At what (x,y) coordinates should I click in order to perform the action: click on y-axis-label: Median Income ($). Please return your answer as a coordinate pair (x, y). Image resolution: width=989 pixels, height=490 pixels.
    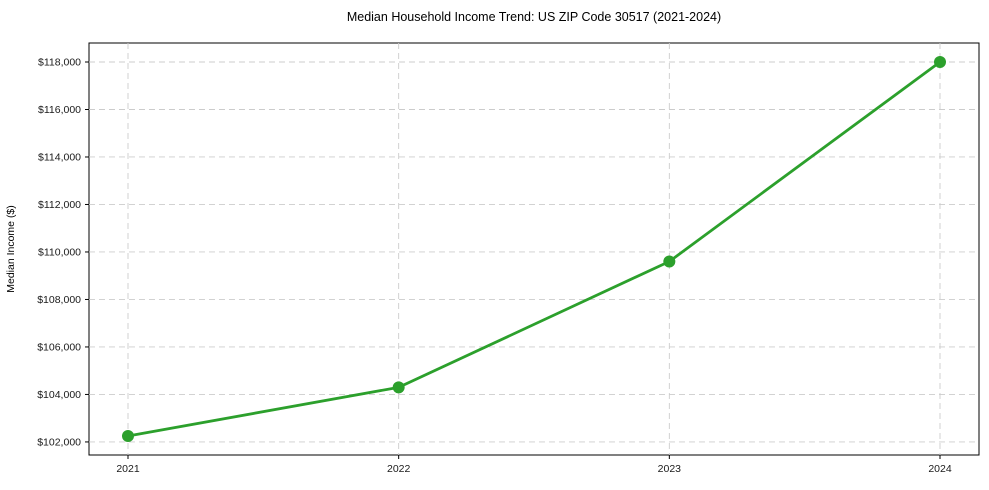
    Looking at the image, I should click on (11, 249).